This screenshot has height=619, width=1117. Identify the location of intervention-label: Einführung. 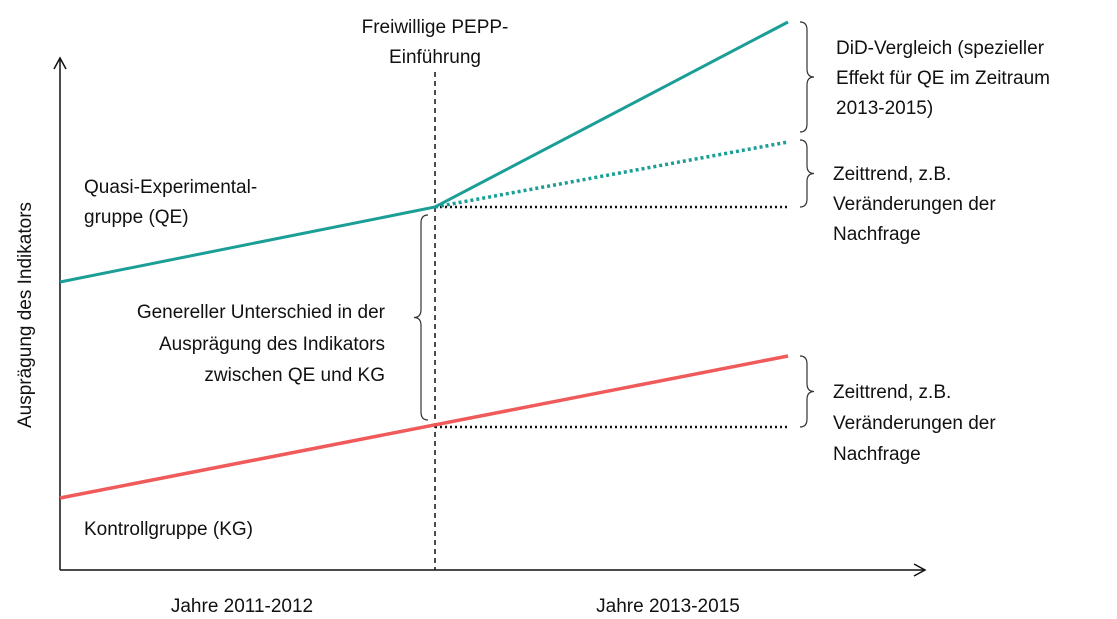
(435, 57).